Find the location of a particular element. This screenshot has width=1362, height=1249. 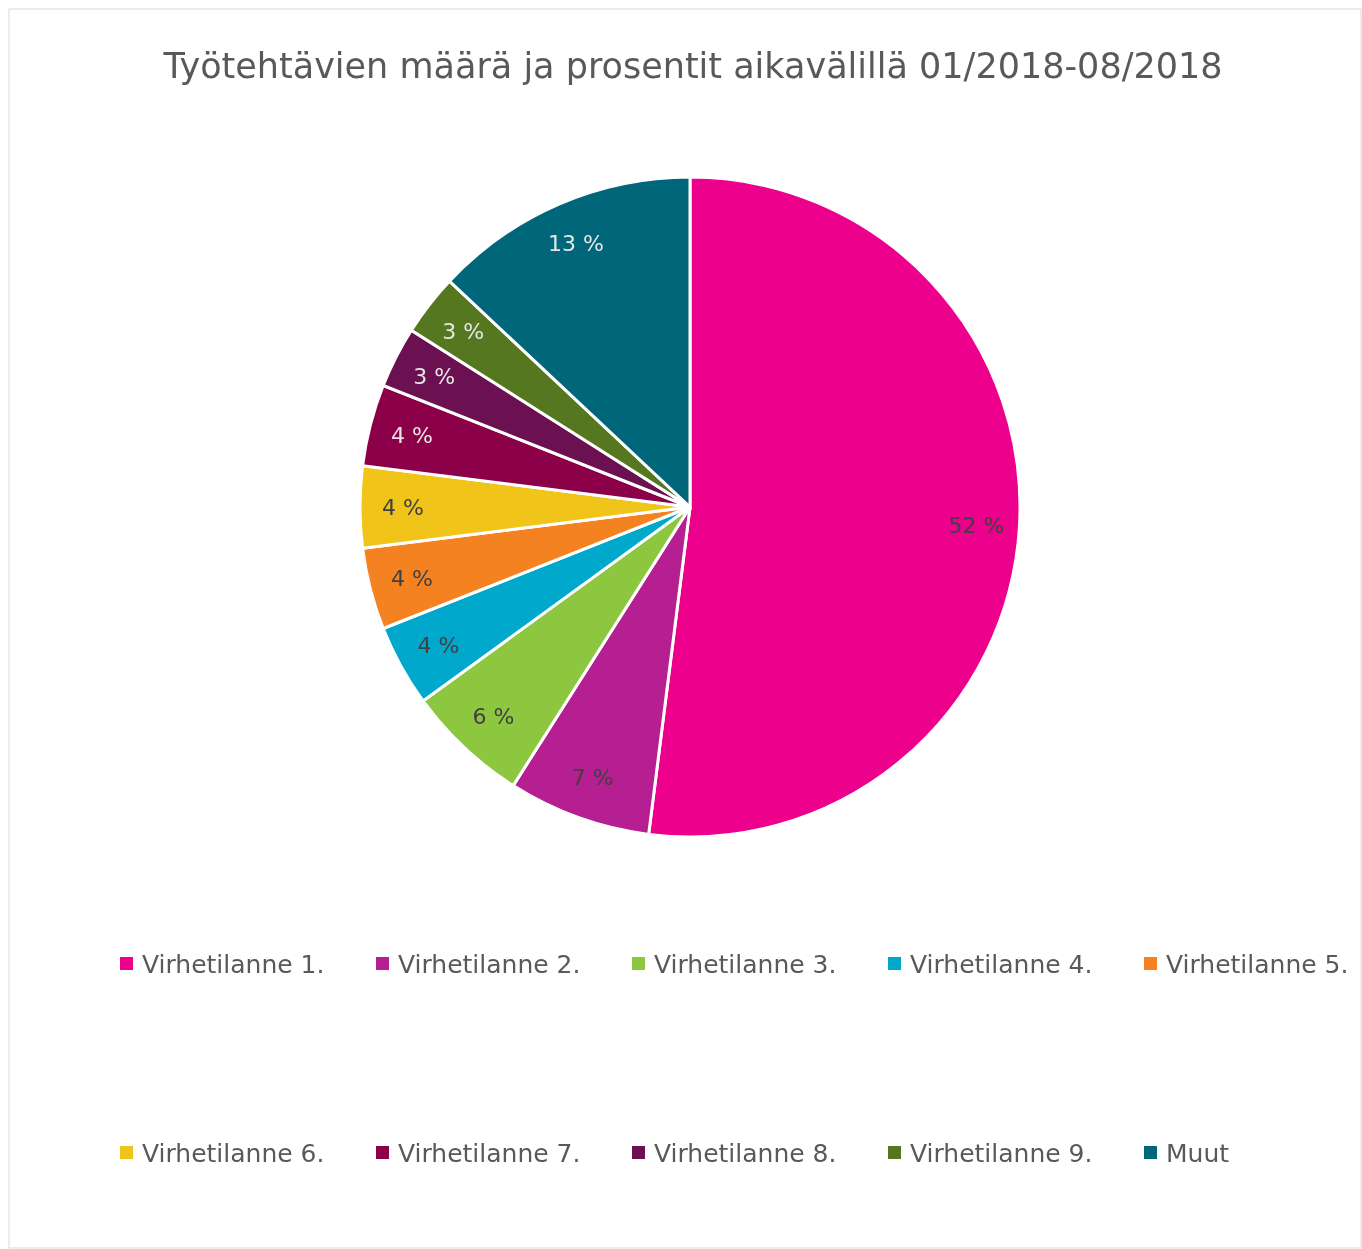

legend-label: Muut is located at coordinates (1198, 1153).